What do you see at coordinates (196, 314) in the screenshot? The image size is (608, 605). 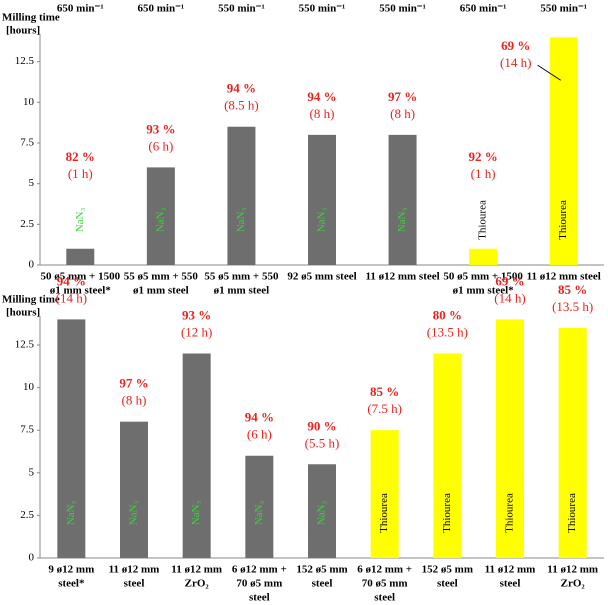 I see `yield-label: 93 %` at bounding box center [196, 314].